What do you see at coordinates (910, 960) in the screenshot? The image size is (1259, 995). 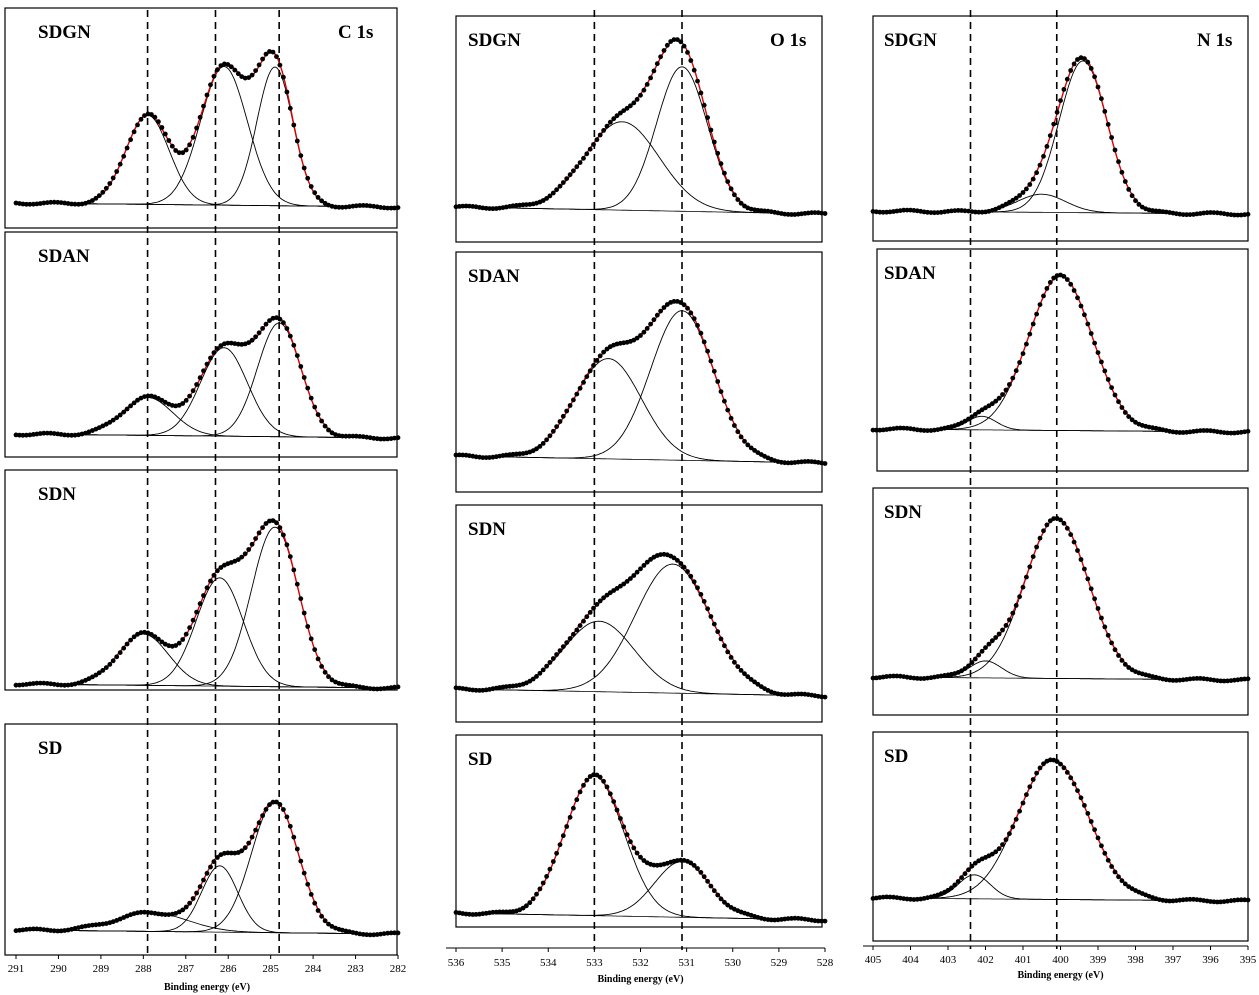 I see `x-tick-label: 404` at bounding box center [910, 960].